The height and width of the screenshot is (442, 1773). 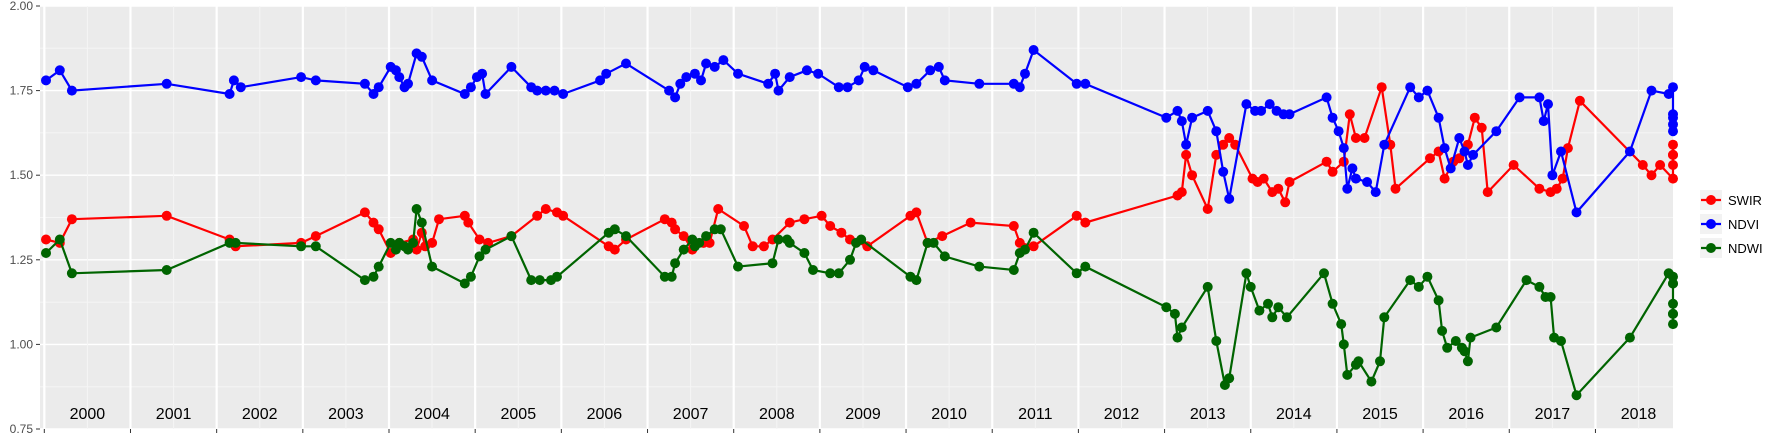 I want to click on y-tick-label: 1.25, so click(x=22, y=260).